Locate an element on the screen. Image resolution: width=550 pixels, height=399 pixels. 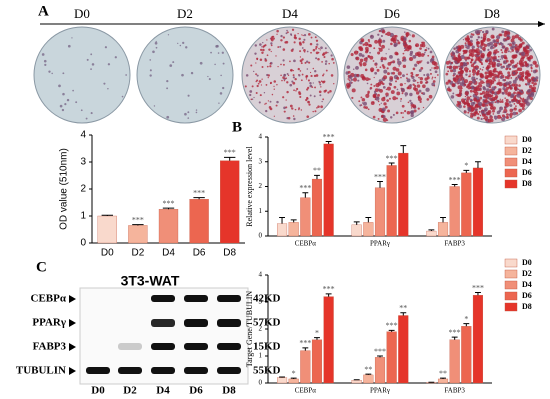
x-tick-label: D0 is located at coordinates (107, 253).